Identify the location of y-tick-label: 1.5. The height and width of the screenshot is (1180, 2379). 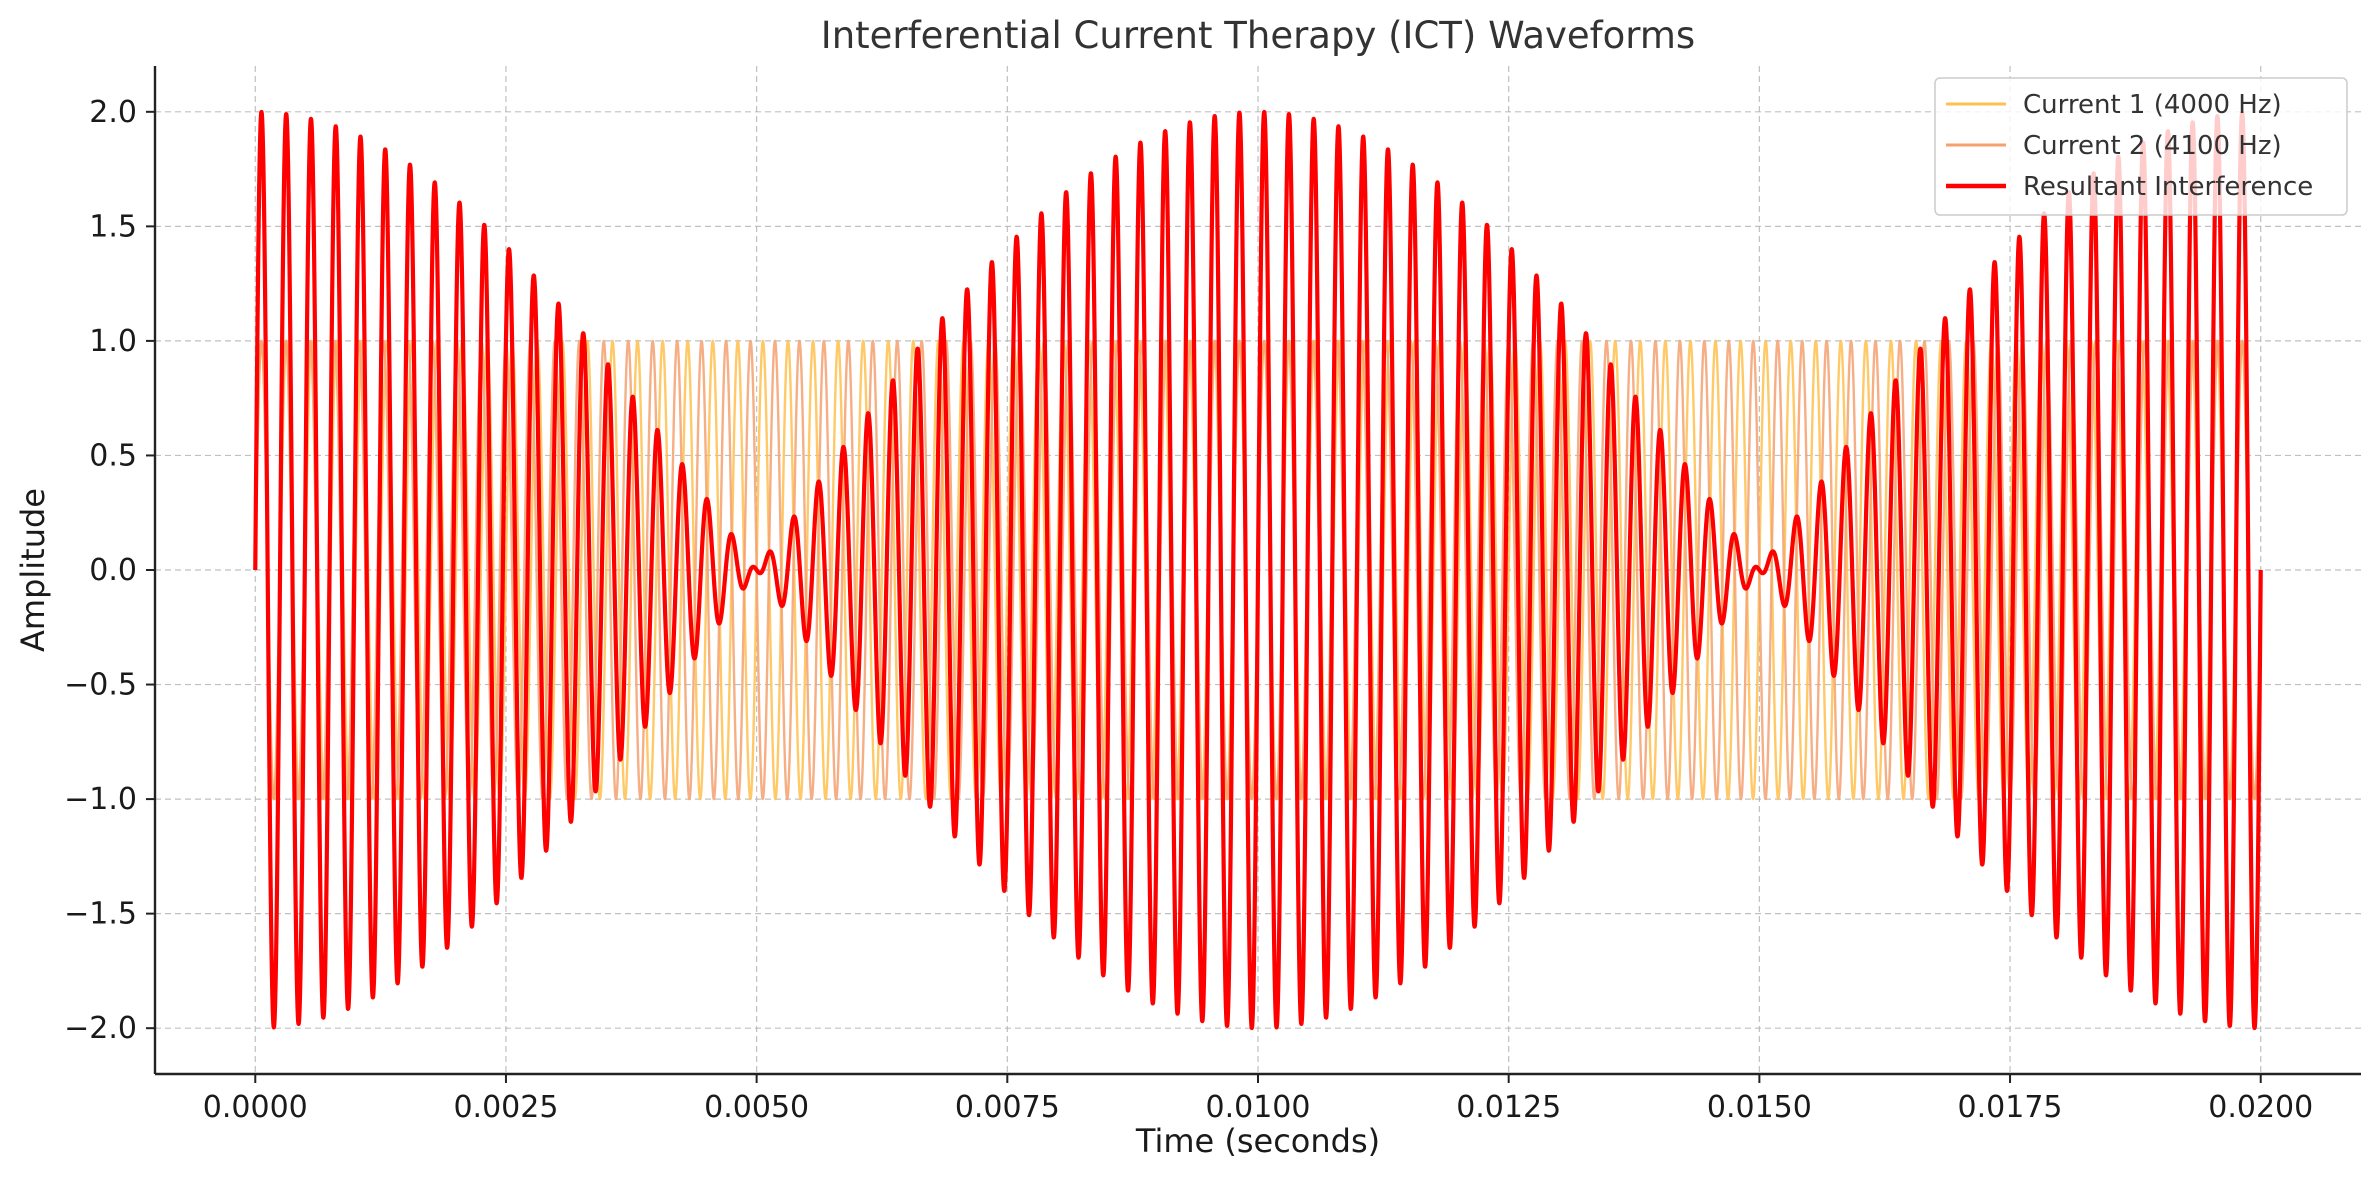
(113, 226).